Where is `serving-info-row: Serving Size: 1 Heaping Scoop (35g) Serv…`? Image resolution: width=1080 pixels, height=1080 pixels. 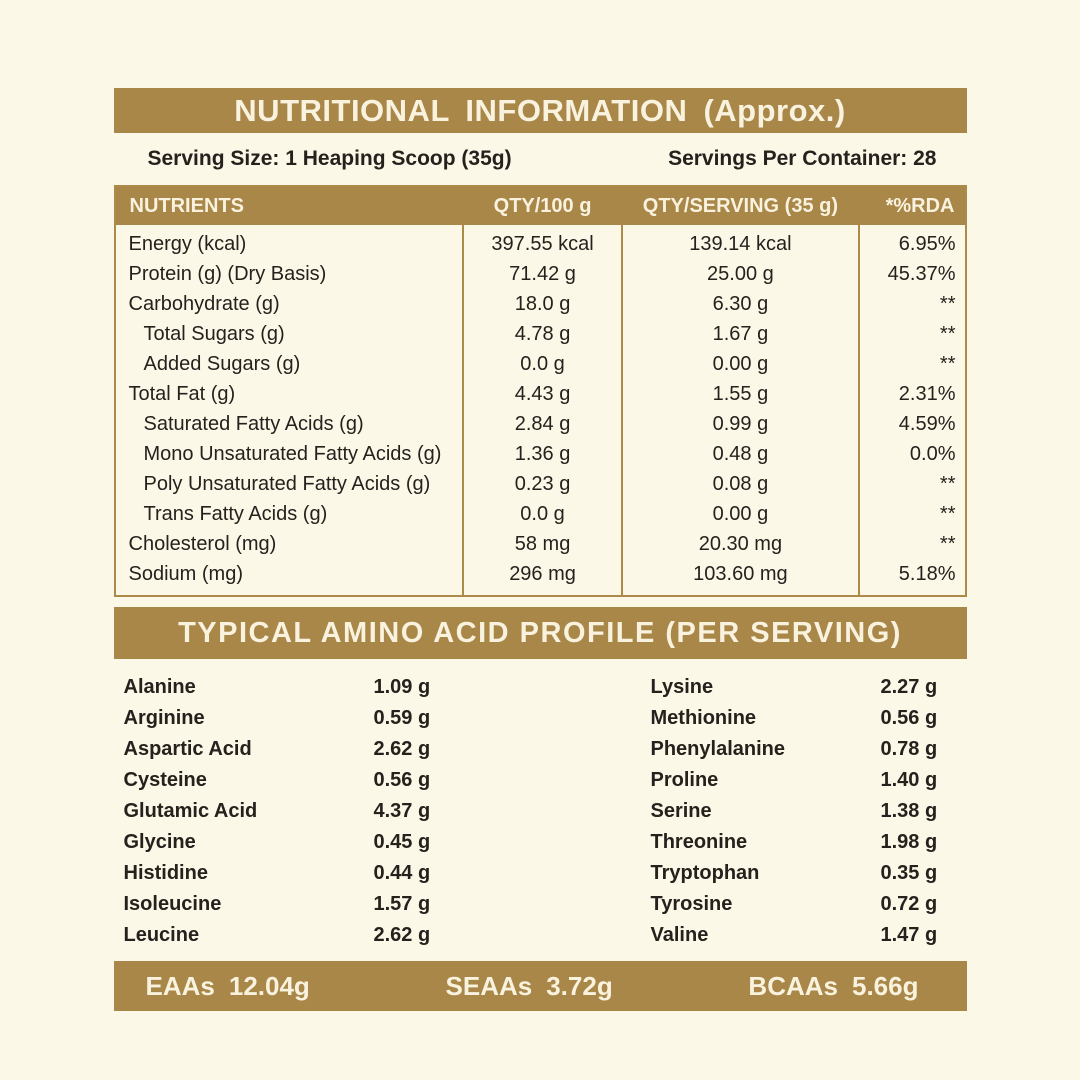 serving-info-row: Serving Size: 1 Heaping Scoop (35g) Serv… is located at coordinates (540, 159).